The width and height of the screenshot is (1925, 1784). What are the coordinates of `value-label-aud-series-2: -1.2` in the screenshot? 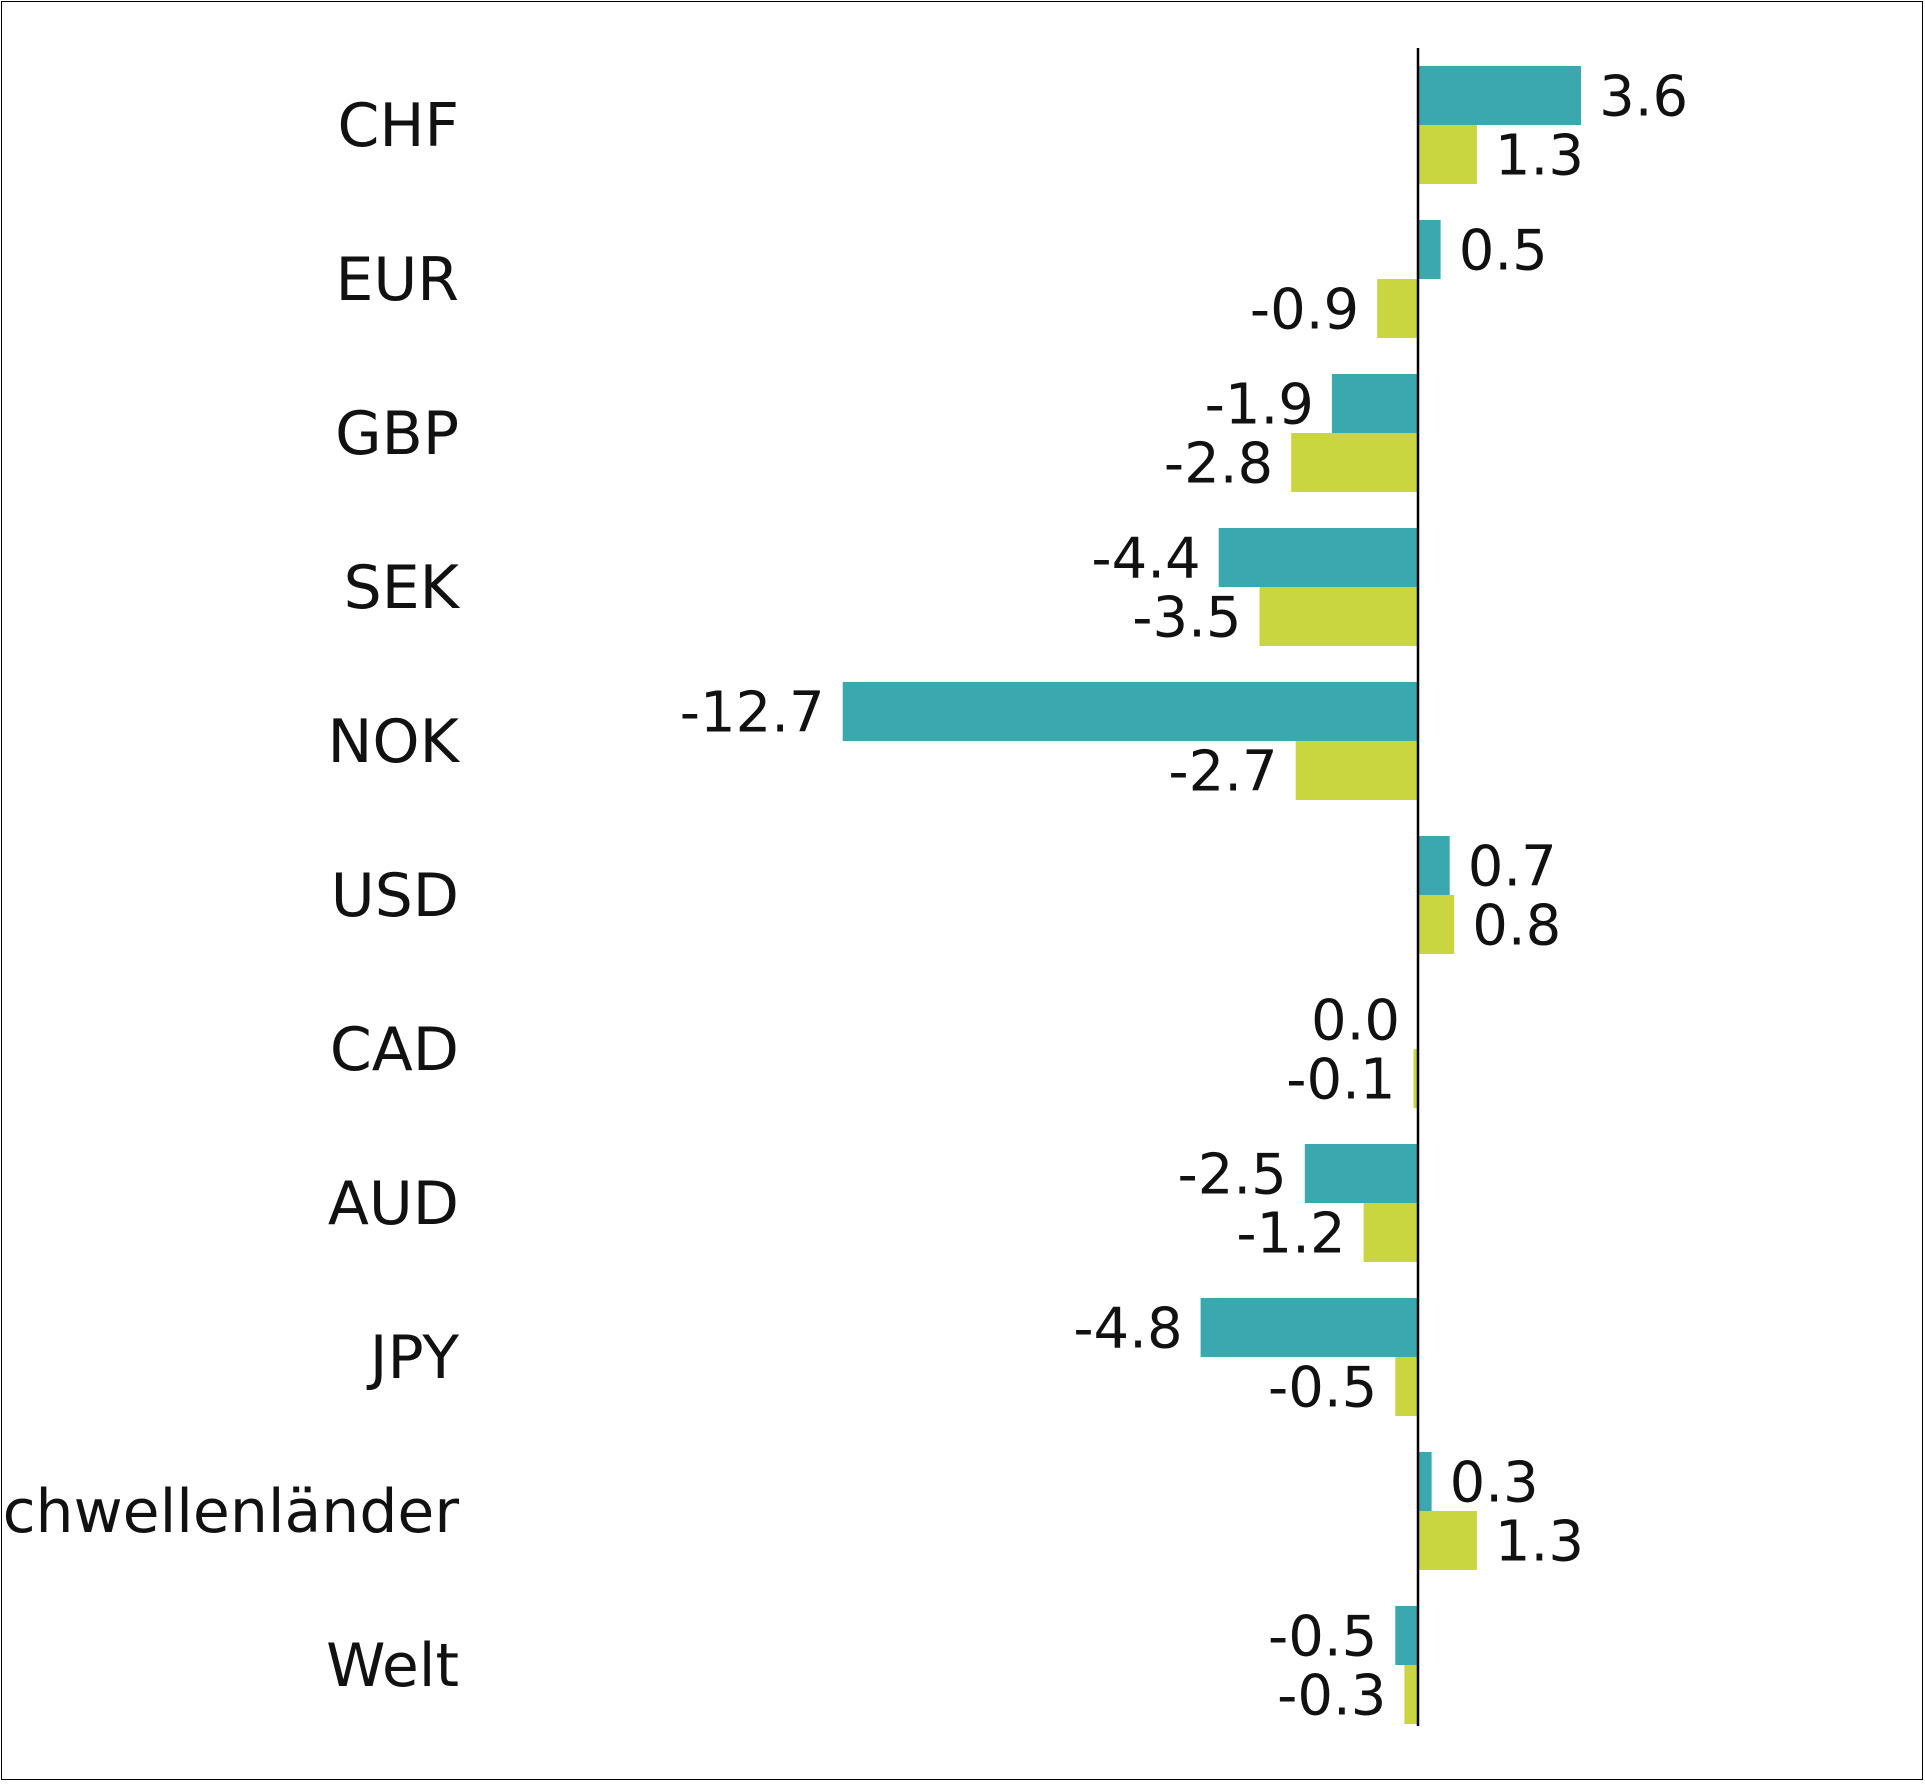 It's located at (1290, 1234).